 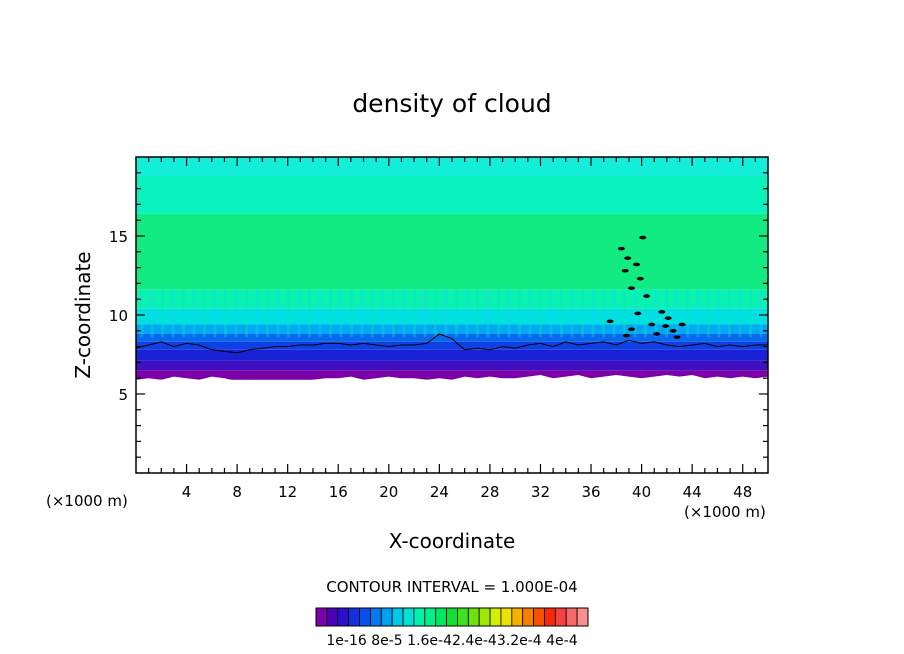 I want to click on colorbar-frame, so click(x=452, y=617).